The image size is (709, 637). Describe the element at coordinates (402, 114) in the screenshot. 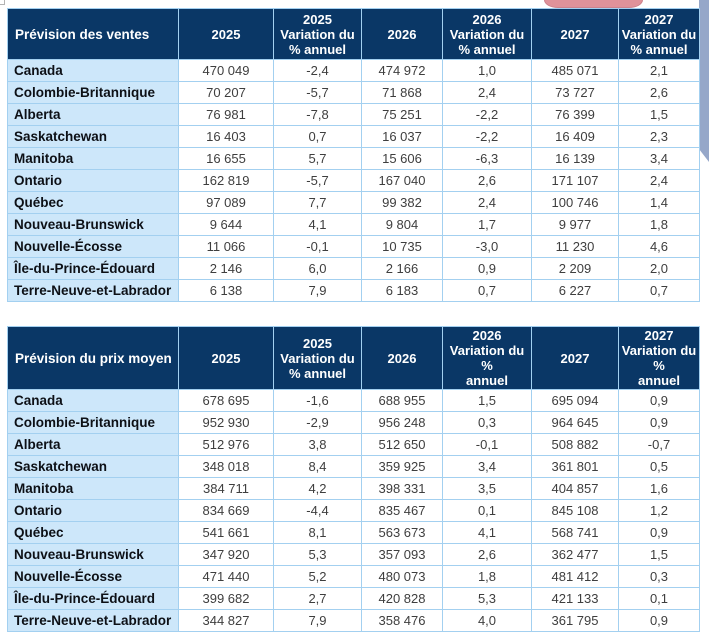

I see `value-cell: 75 251` at that location.